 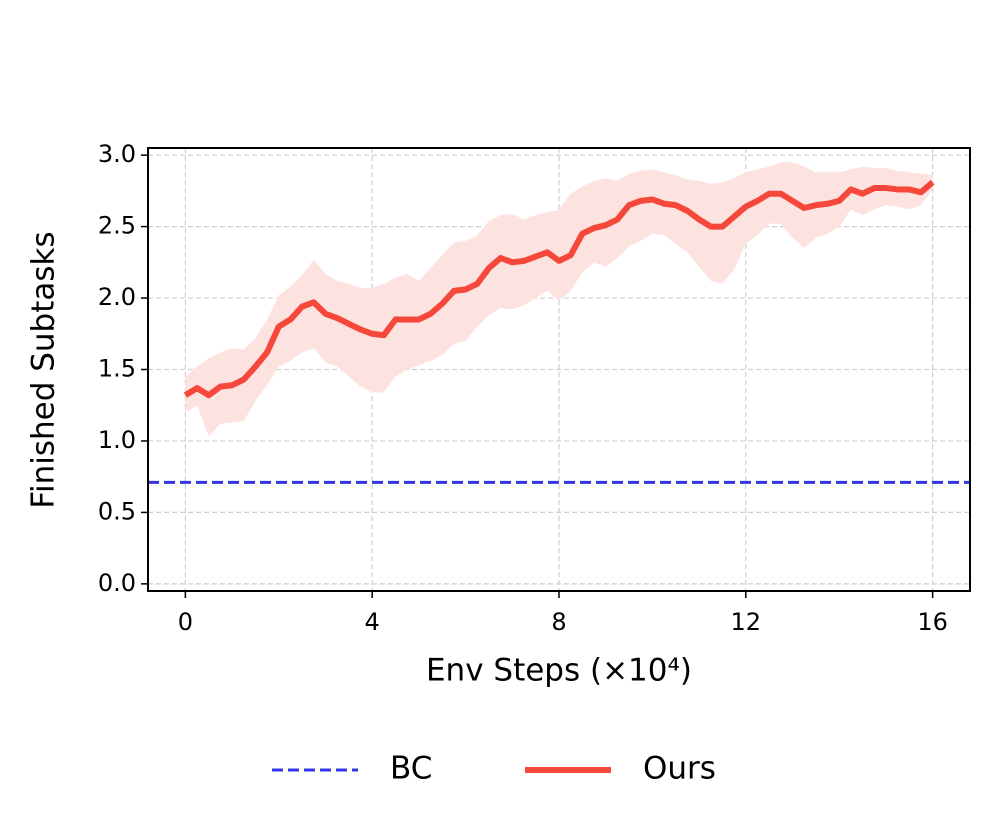 I want to click on x-tick-label: 8, so click(x=558, y=622).